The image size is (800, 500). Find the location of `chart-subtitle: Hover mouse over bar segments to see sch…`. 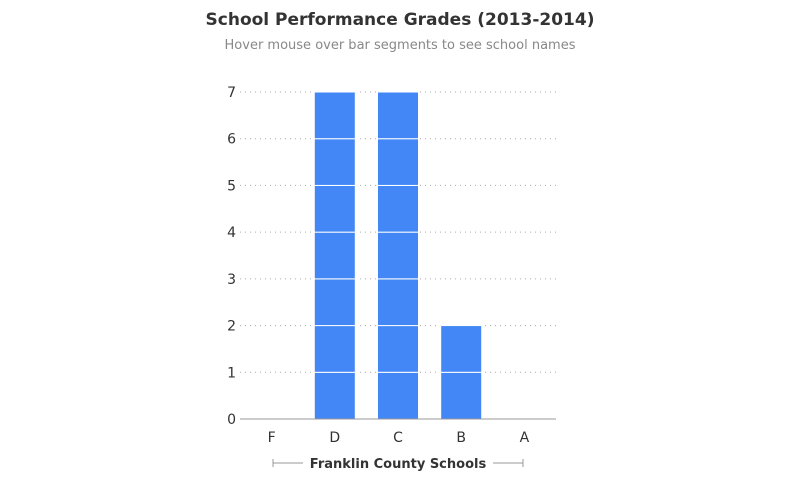

chart-subtitle: Hover mouse over bar segments to see sch… is located at coordinates (400, 45).